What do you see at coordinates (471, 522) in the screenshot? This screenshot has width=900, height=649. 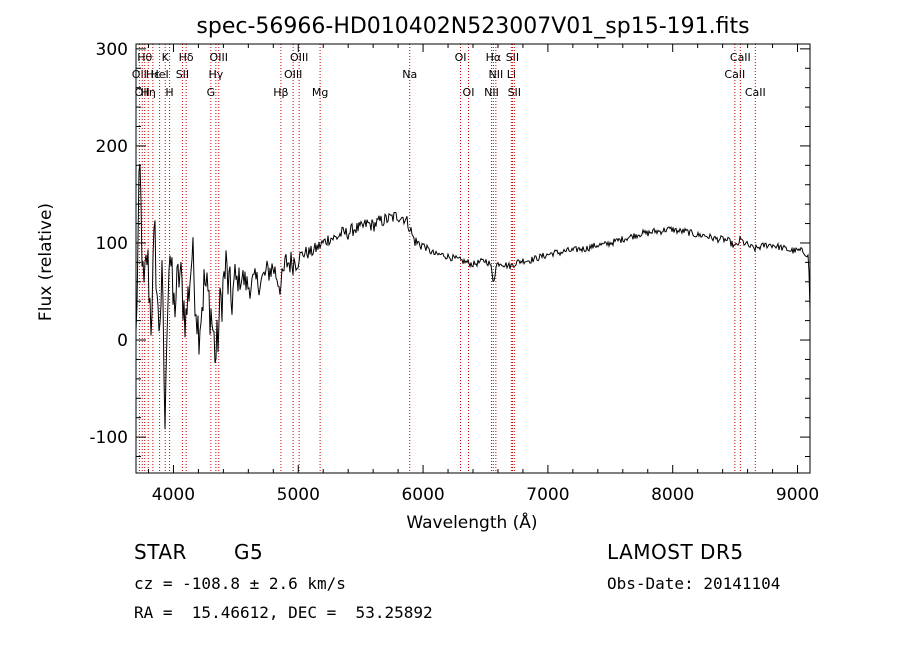 I see `x-axis-label: Wavelength (Å)` at bounding box center [471, 522].